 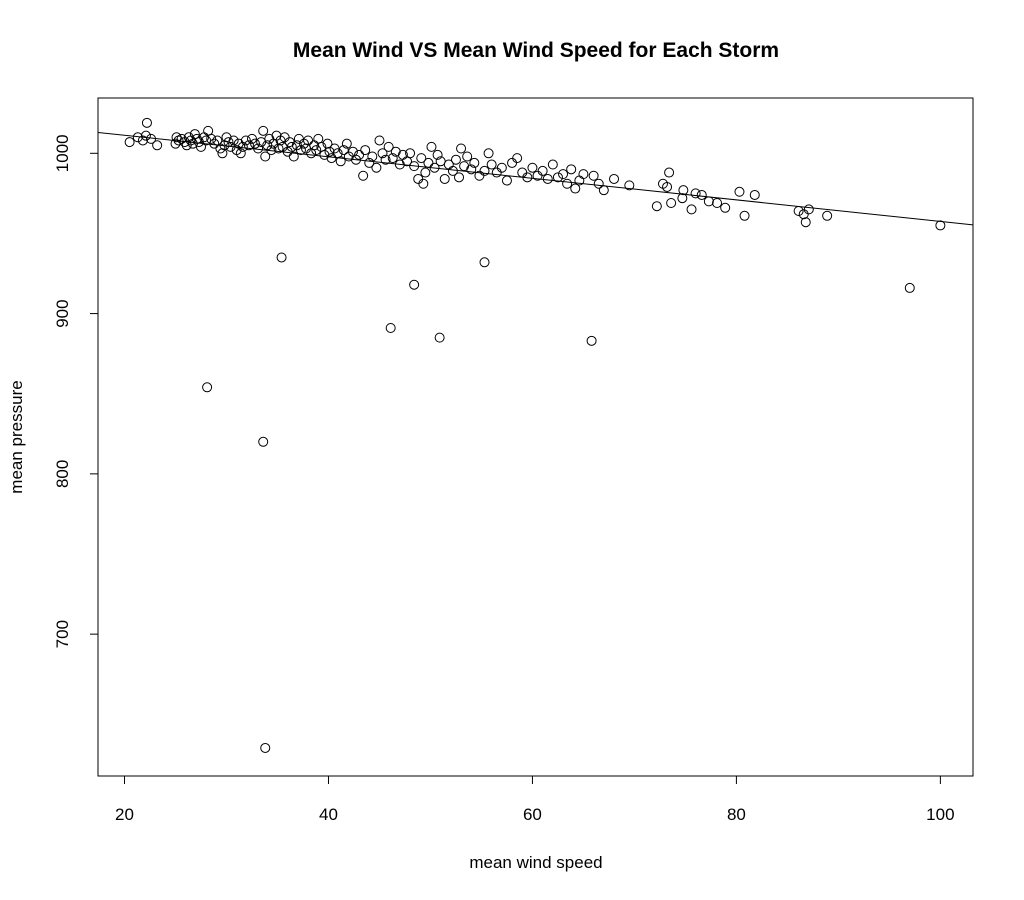 I want to click on x-tick-label: 80, so click(x=736, y=814).